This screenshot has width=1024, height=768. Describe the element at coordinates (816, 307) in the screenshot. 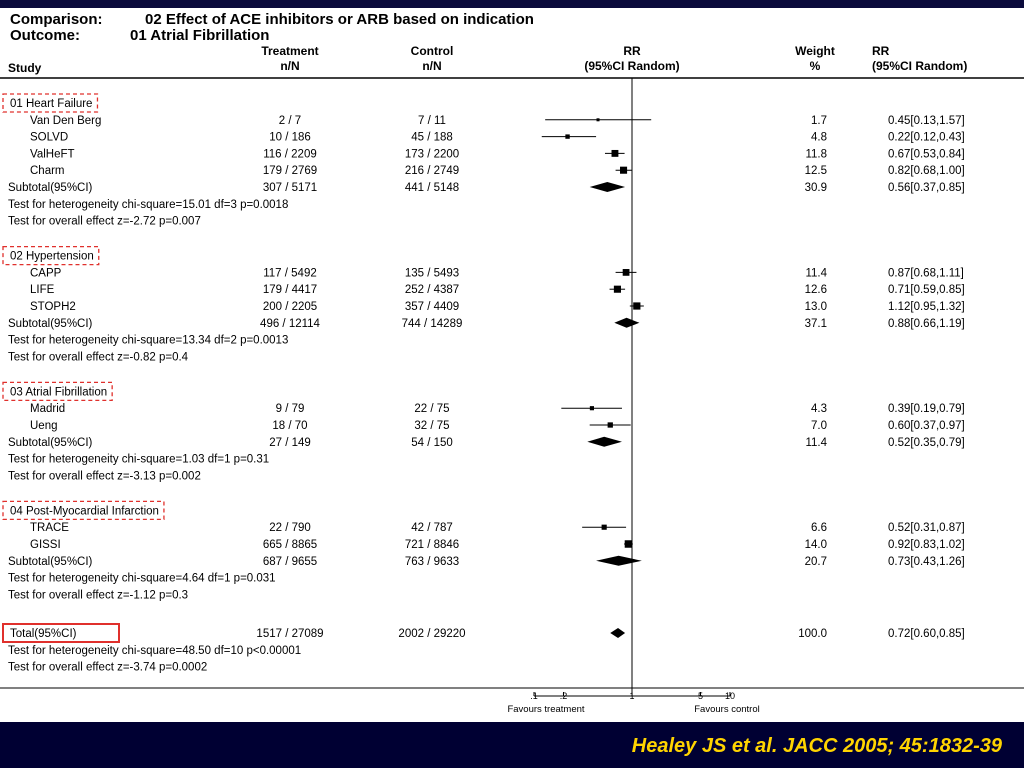

I see `study-weight: 13.0` at that location.